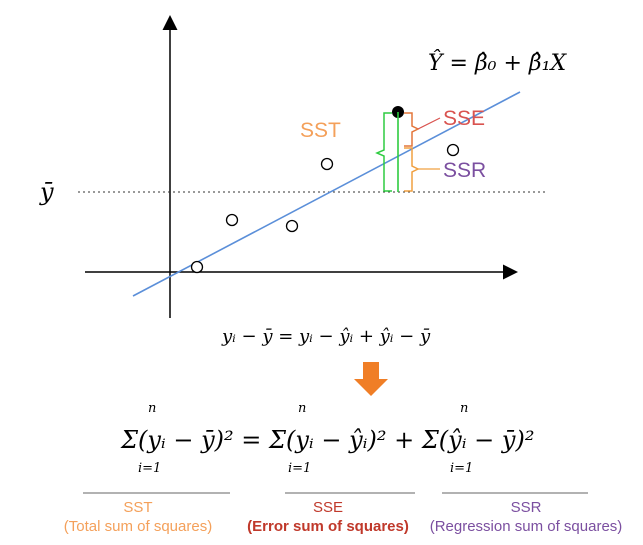 This screenshot has width=643, height=545. What do you see at coordinates (383, 152) in the screenshot?
I see `sst-bracket` at bounding box center [383, 152].